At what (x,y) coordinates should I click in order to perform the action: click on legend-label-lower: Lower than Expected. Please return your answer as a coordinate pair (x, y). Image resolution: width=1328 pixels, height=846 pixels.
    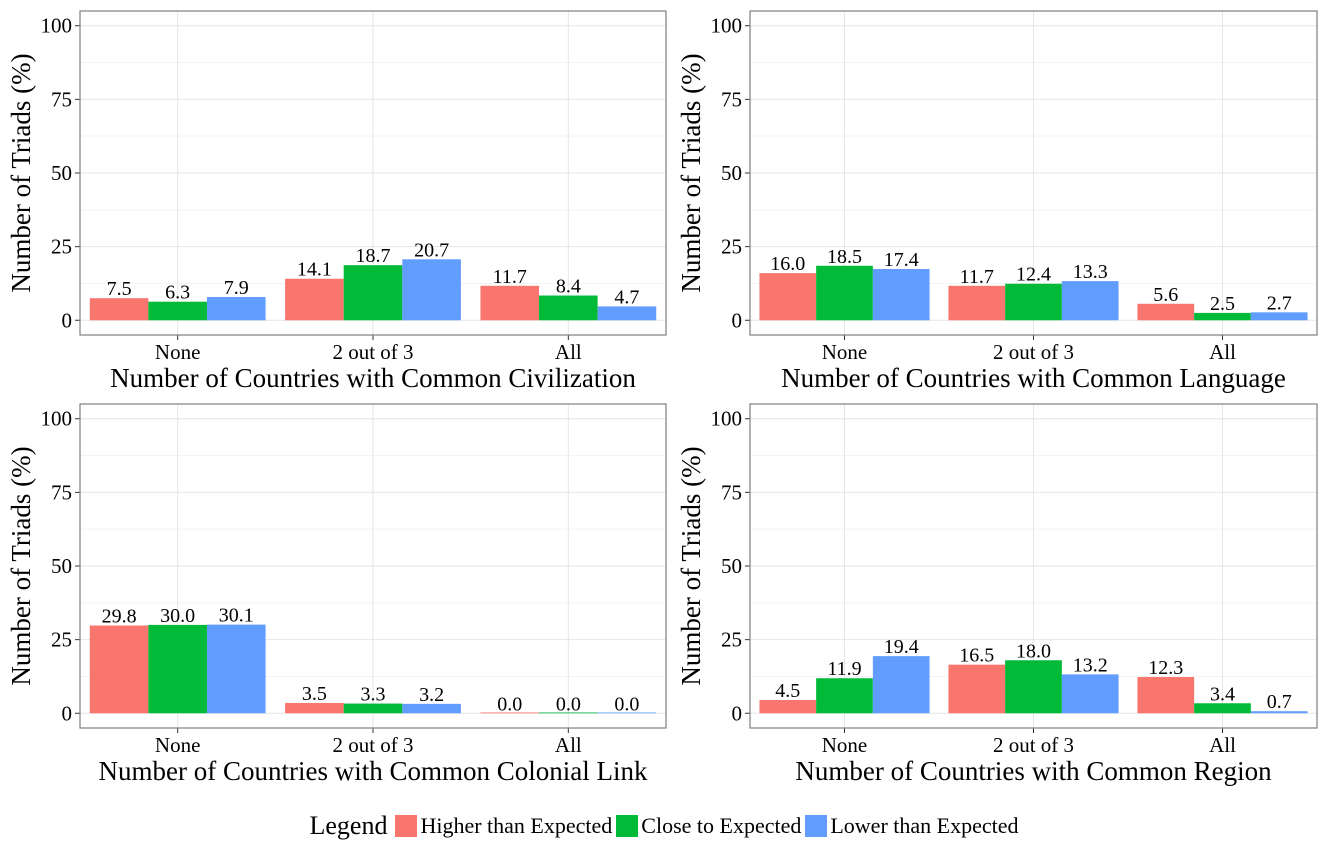
    Looking at the image, I should click on (924, 825).